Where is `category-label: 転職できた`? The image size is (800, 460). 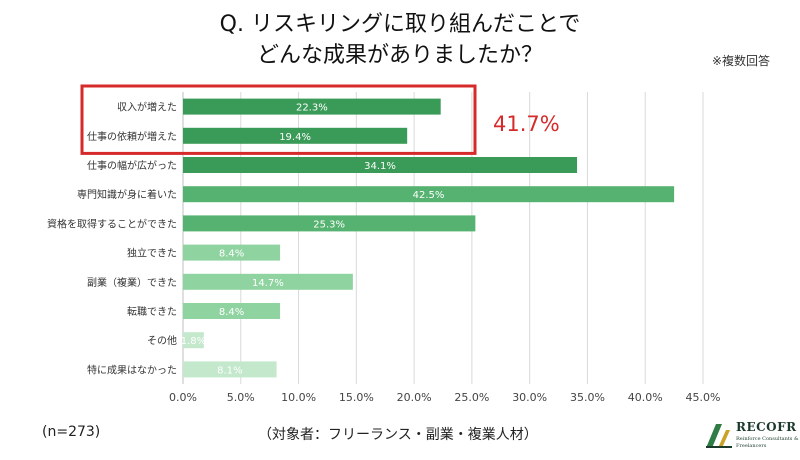 category-label: 転職できた is located at coordinates (152, 312).